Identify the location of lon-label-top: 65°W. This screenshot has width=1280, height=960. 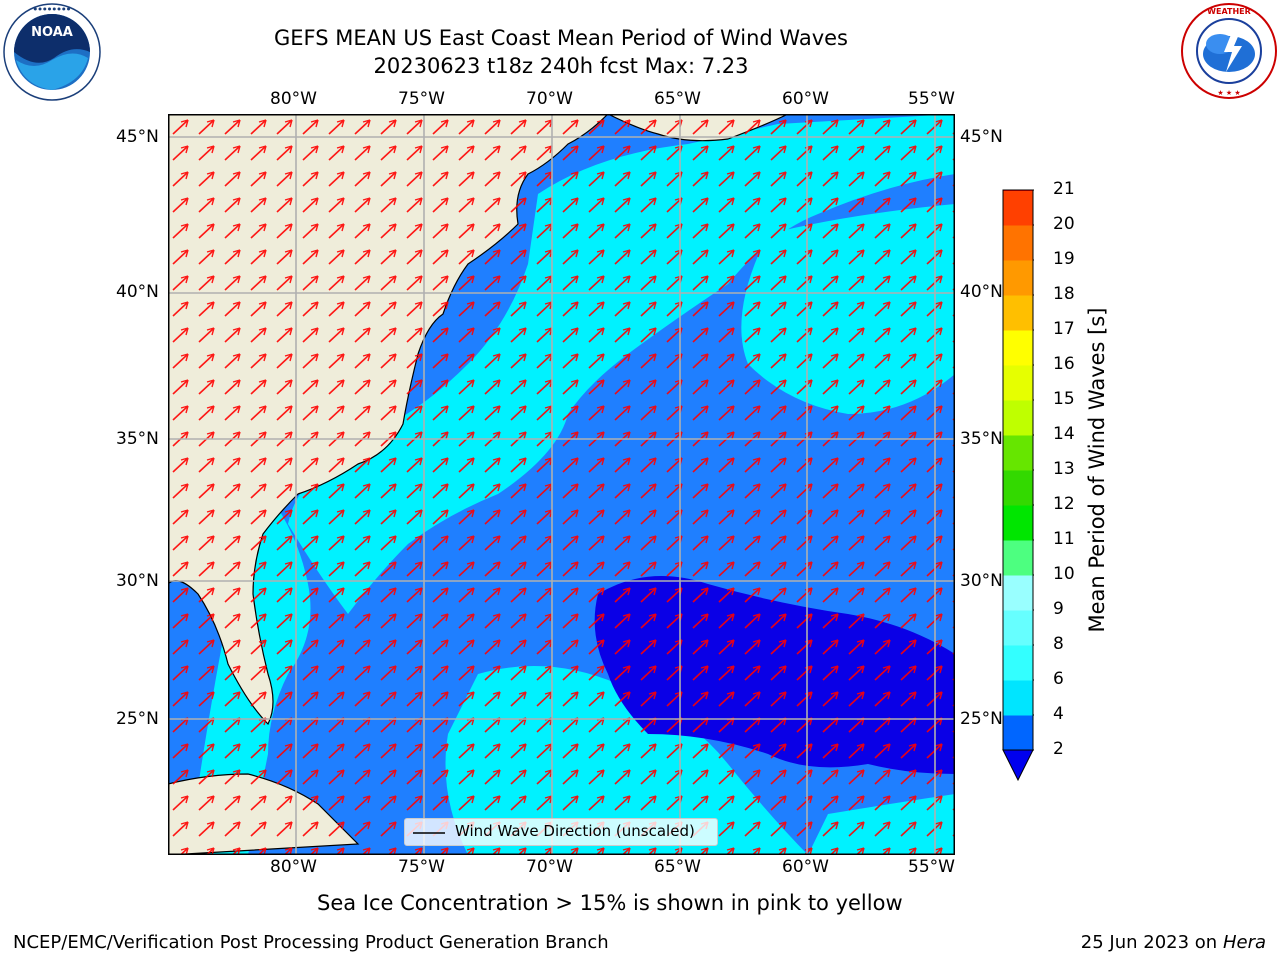
(677, 99).